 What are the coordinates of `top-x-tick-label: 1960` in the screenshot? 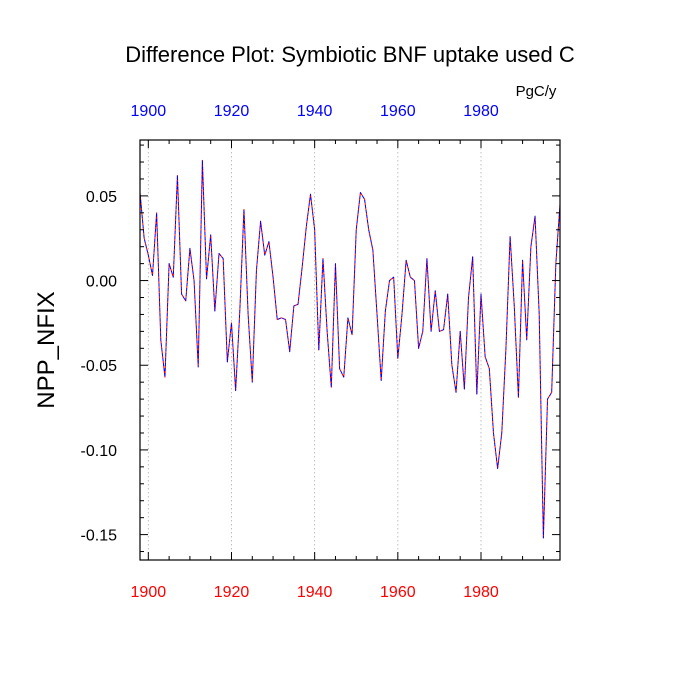 It's located at (398, 111).